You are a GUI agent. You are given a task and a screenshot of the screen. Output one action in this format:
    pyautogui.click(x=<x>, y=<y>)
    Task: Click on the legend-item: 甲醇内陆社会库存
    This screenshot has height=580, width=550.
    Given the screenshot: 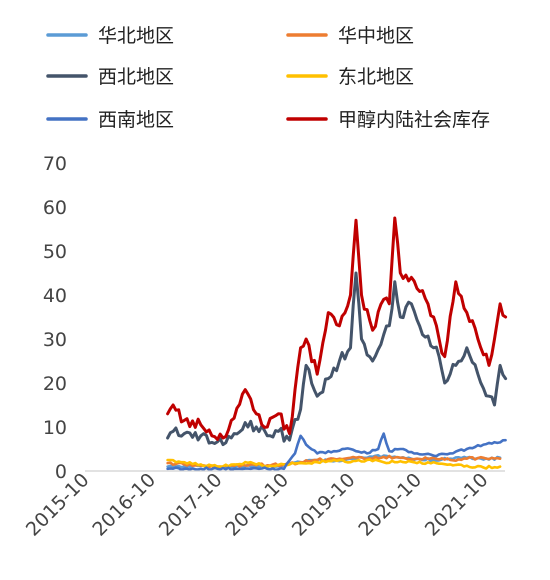 What is the action you would take?
    pyautogui.click(x=388, y=120)
    